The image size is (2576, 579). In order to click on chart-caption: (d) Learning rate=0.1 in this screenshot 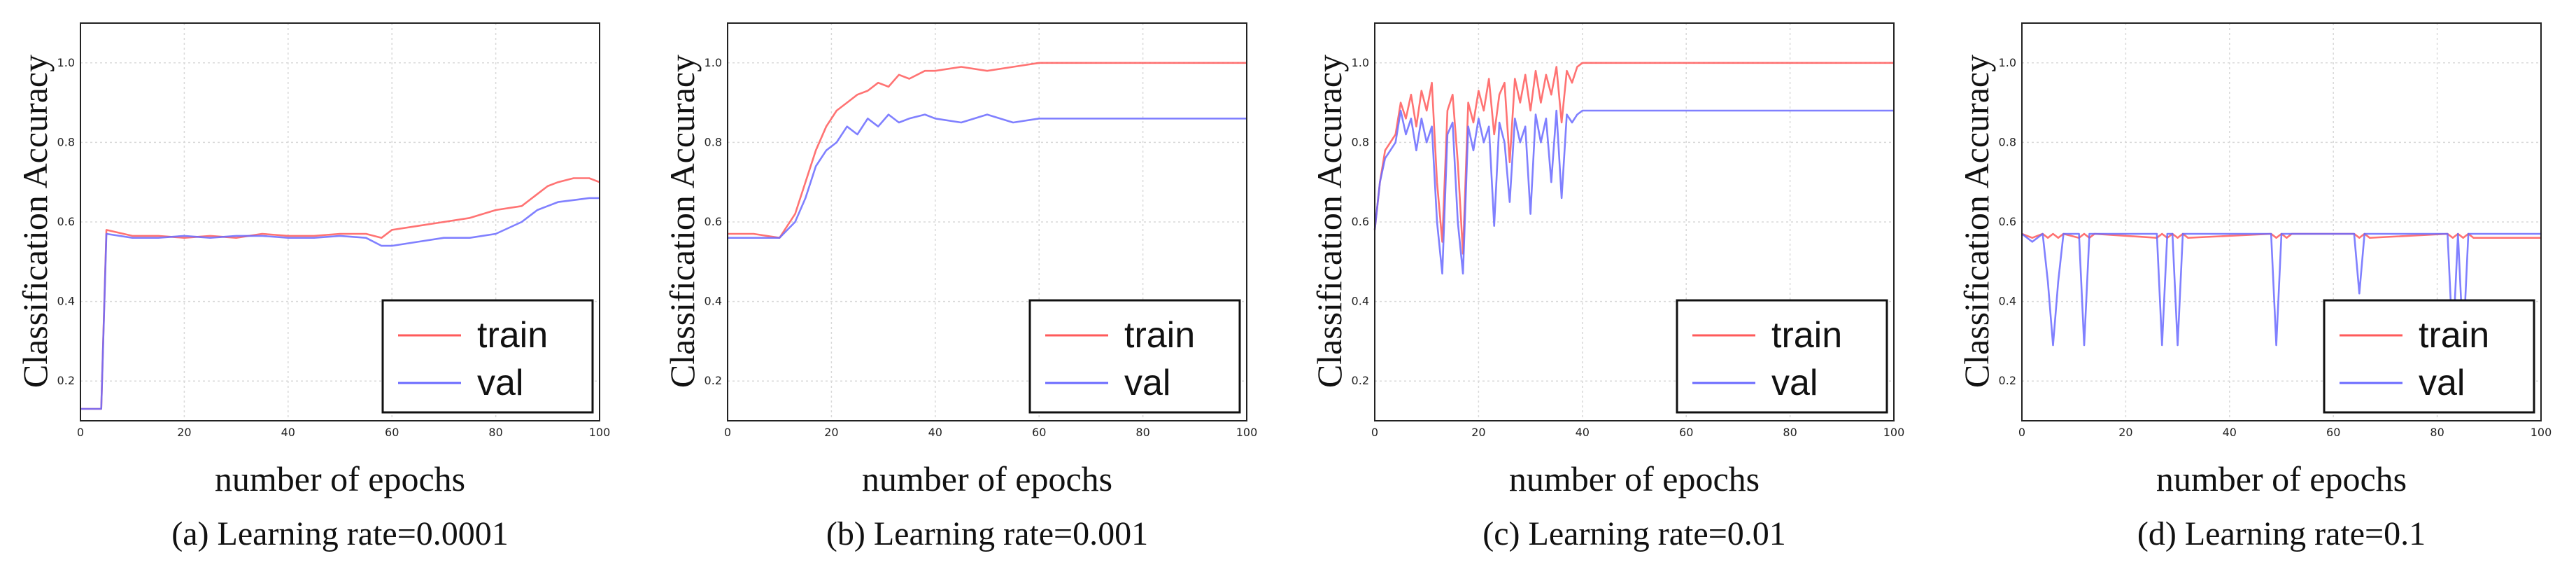, I will do `click(2281, 533)`.